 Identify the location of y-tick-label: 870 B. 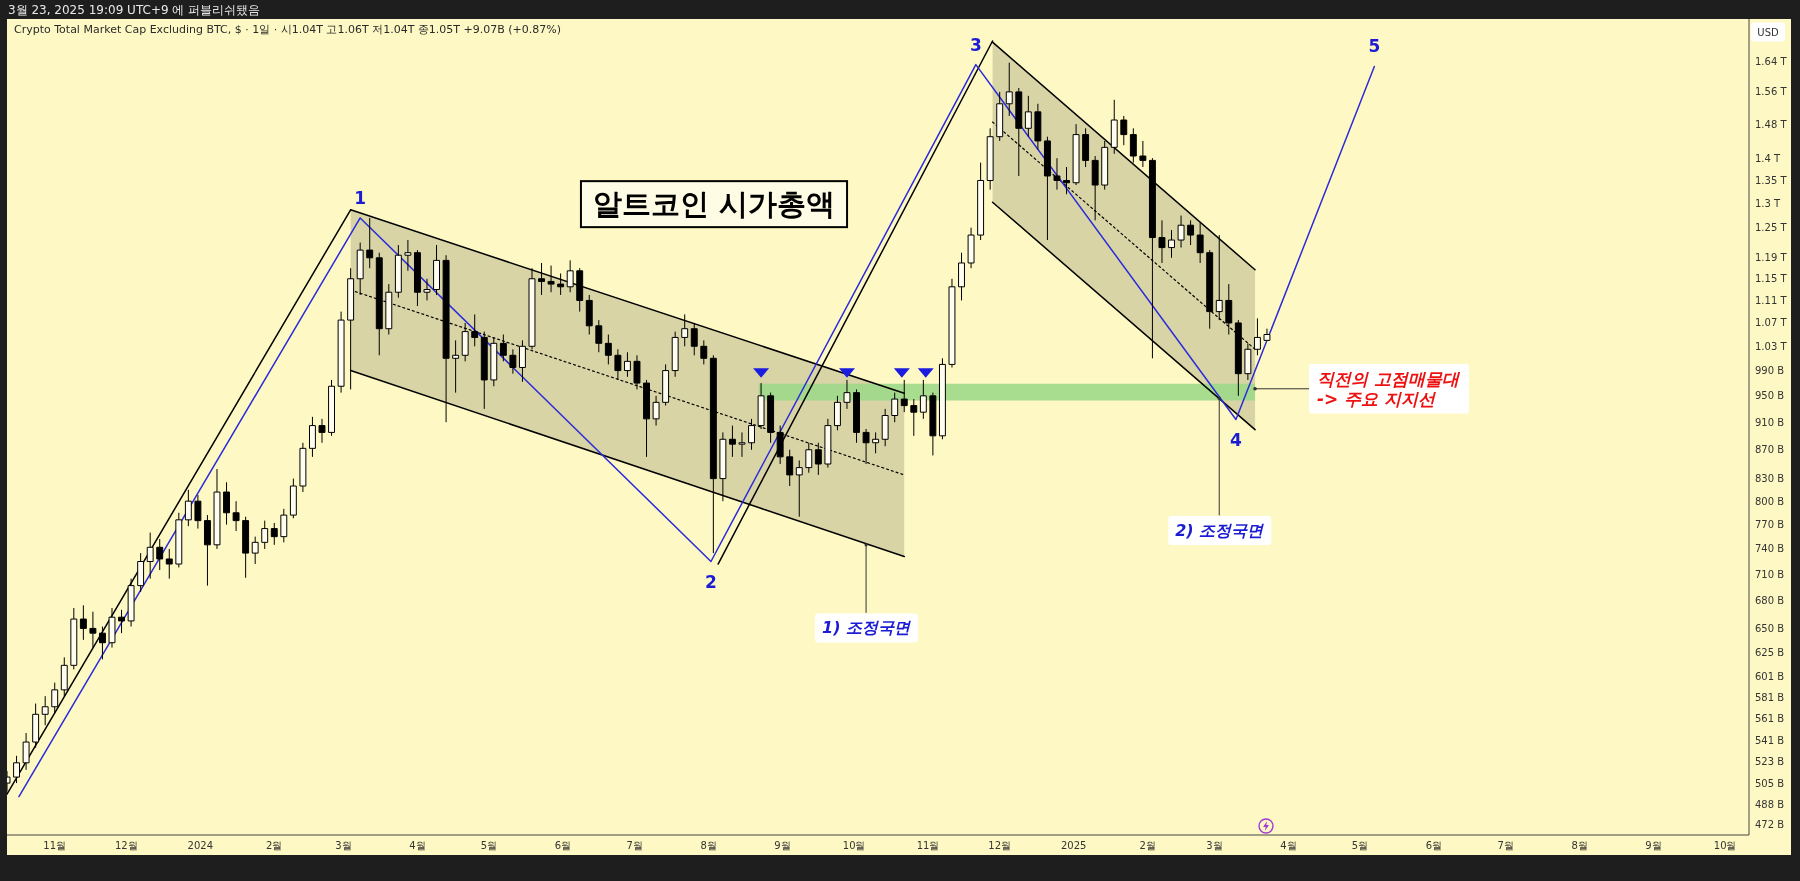
(1770, 450).